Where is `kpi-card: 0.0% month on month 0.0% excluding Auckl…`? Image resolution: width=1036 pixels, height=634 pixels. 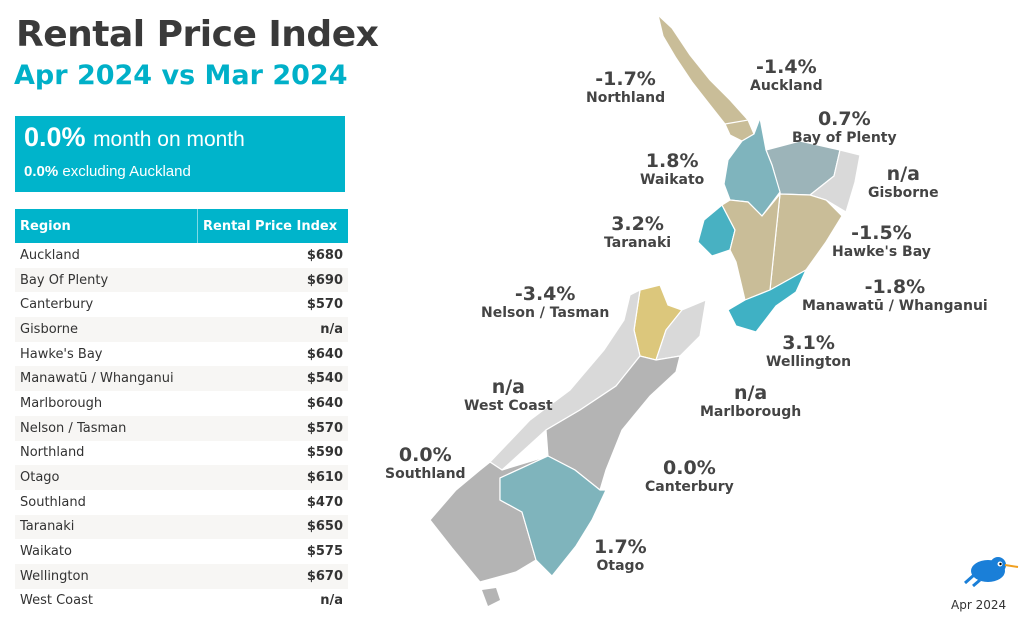 kpi-card: 0.0% month on month 0.0% excluding Auckl… is located at coordinates (180, 154).